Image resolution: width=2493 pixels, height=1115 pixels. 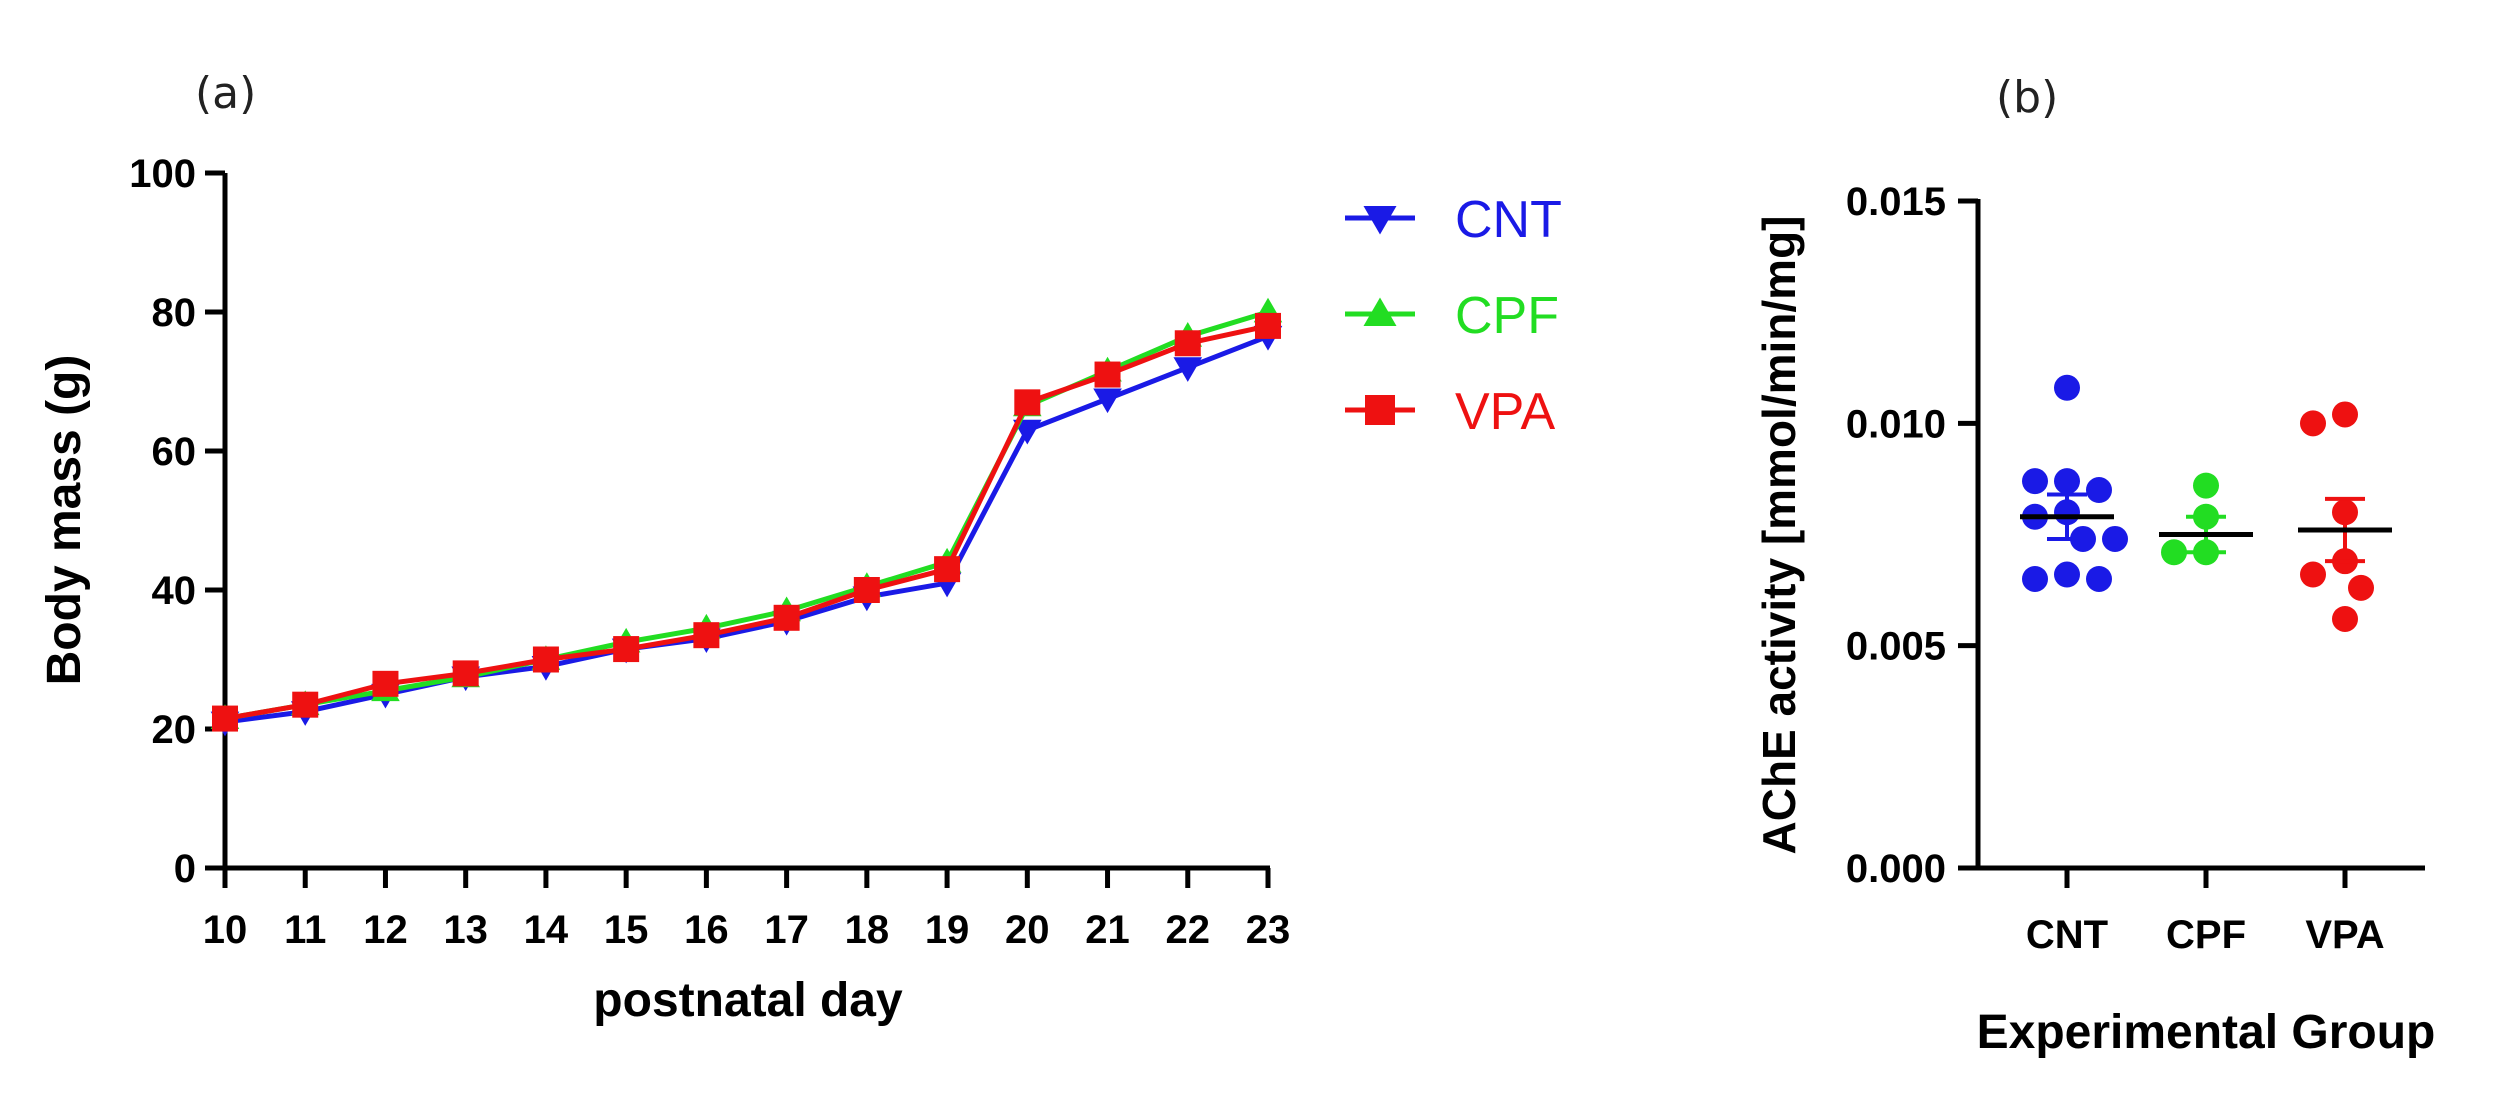 What do you see at coordinates (2206, 1032) in the screenshot?
I see `panel-b-x-axis-title: Experimental Group` at bounding box center [2206, 1032].